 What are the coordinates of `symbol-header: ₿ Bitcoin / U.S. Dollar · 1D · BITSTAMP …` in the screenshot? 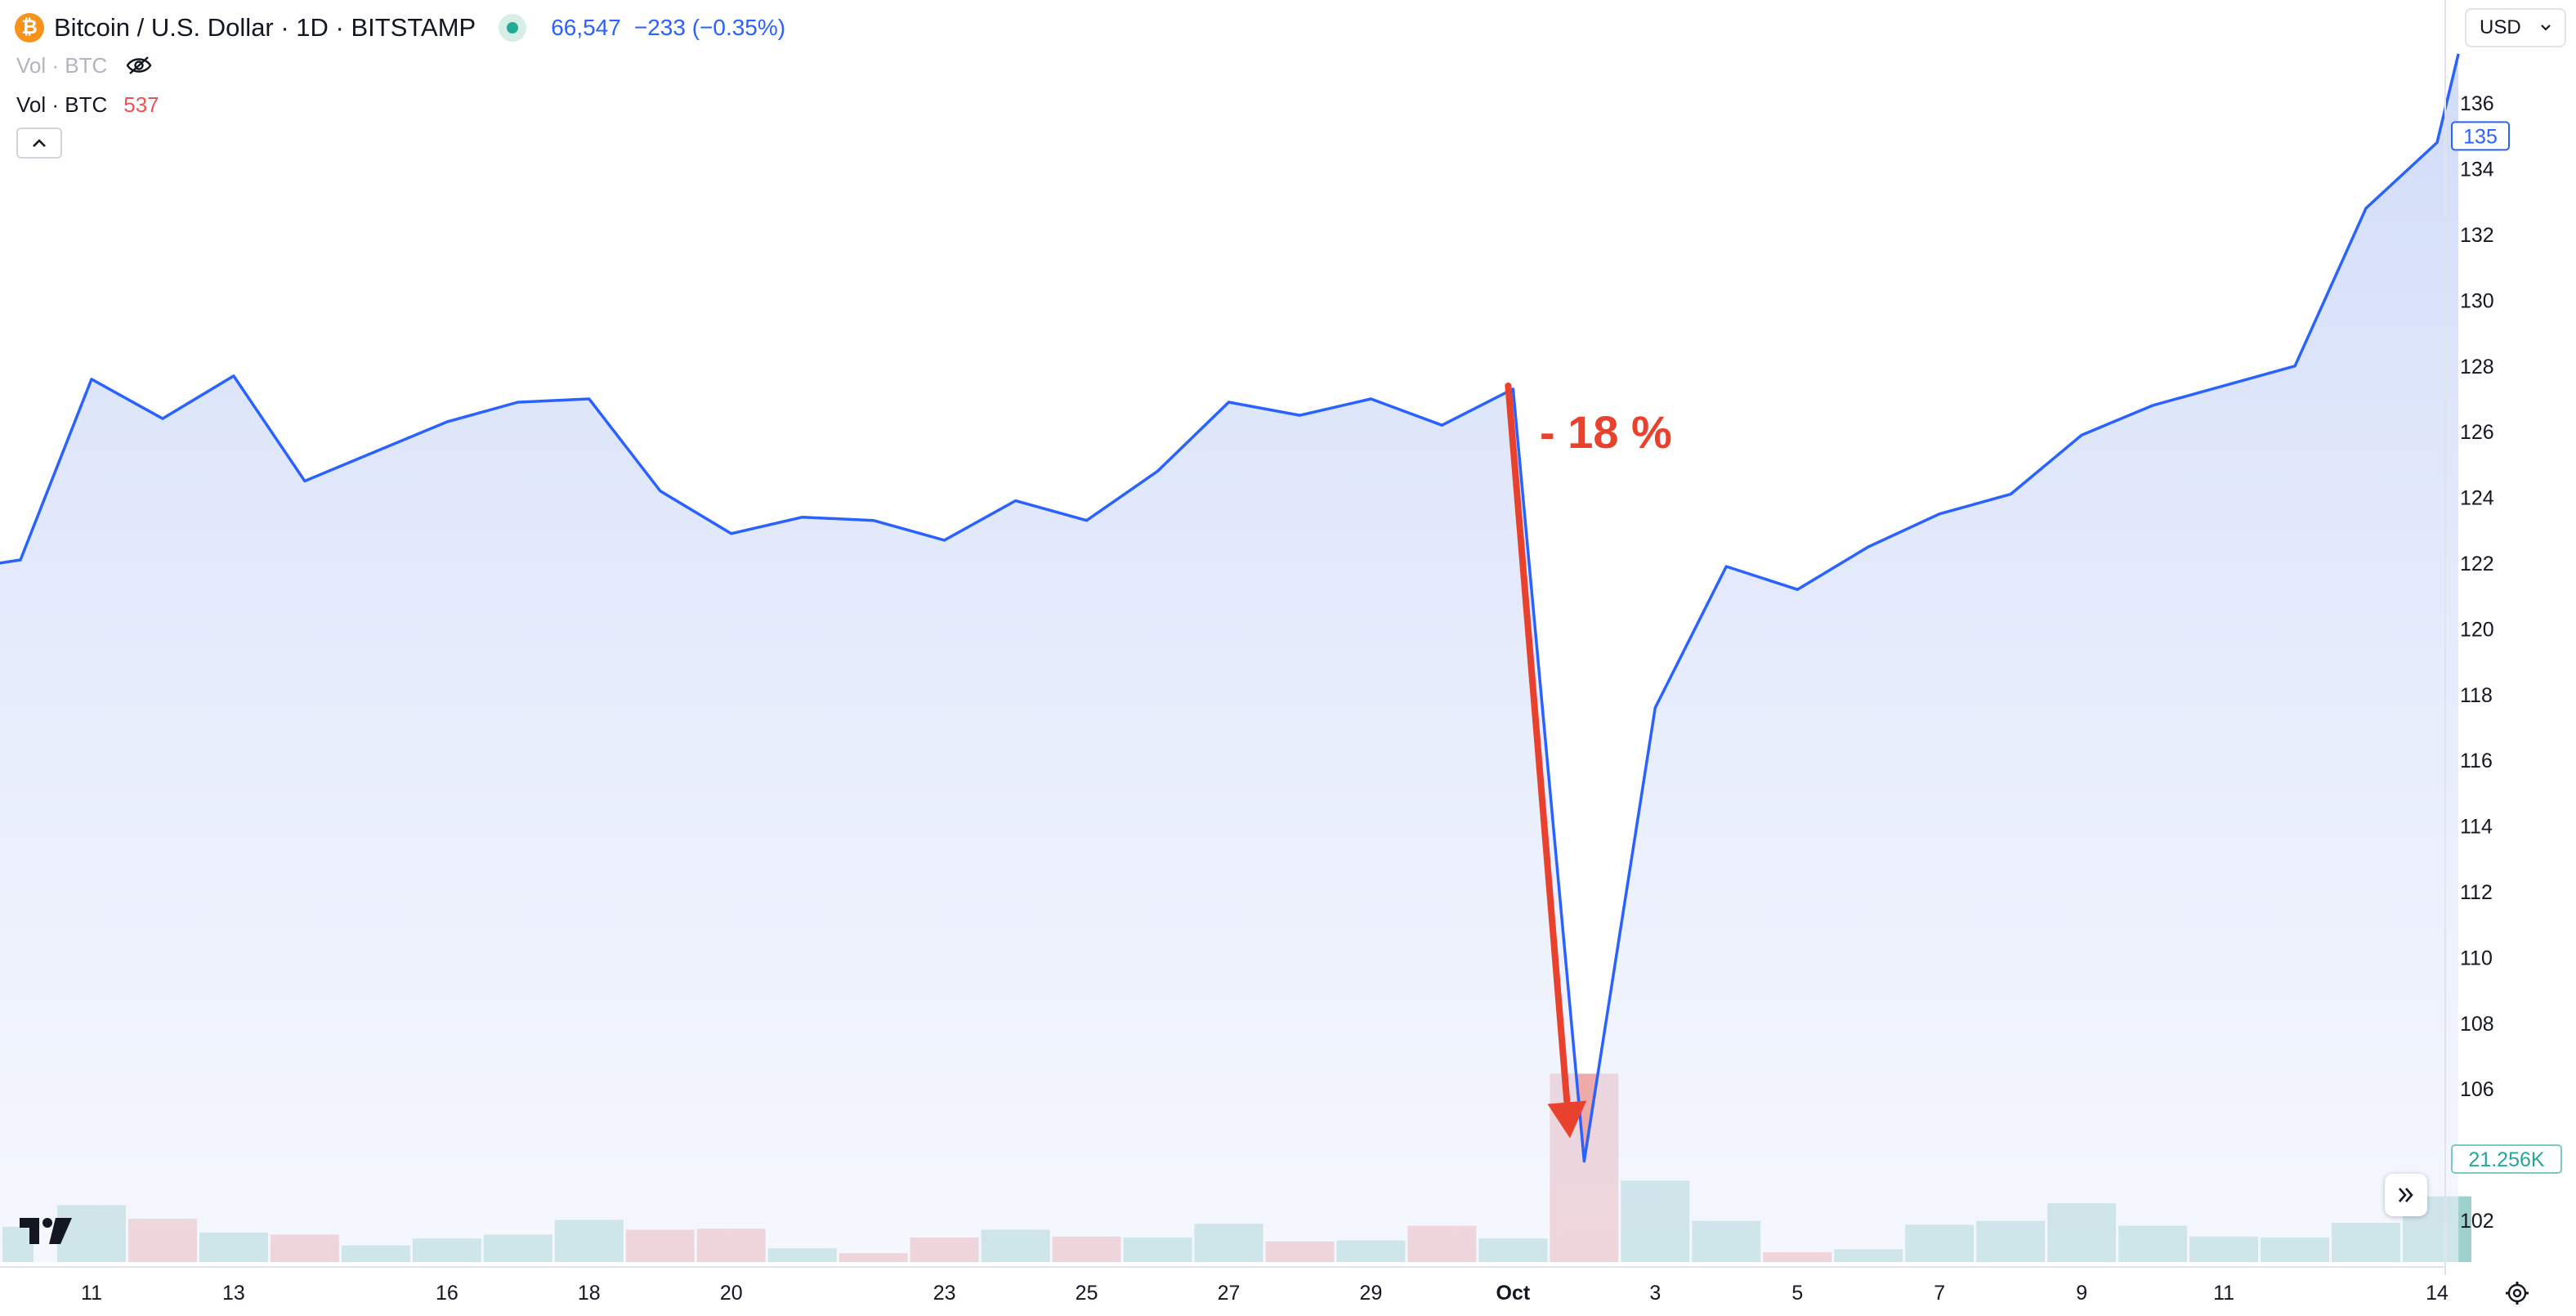 It's located at (400, 28).